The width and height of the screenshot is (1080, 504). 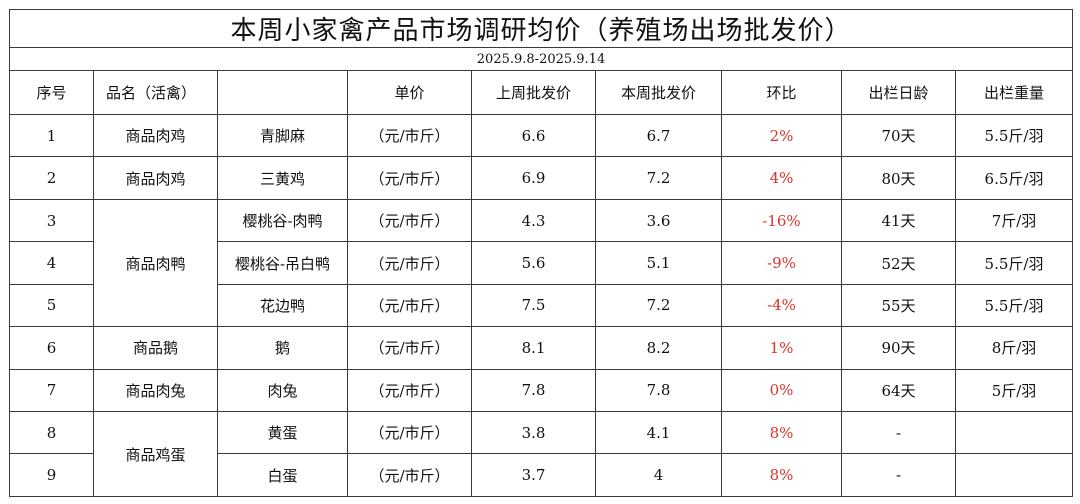 I want to click on header-this-week: 本周批发价, so click(x=658, y=92).